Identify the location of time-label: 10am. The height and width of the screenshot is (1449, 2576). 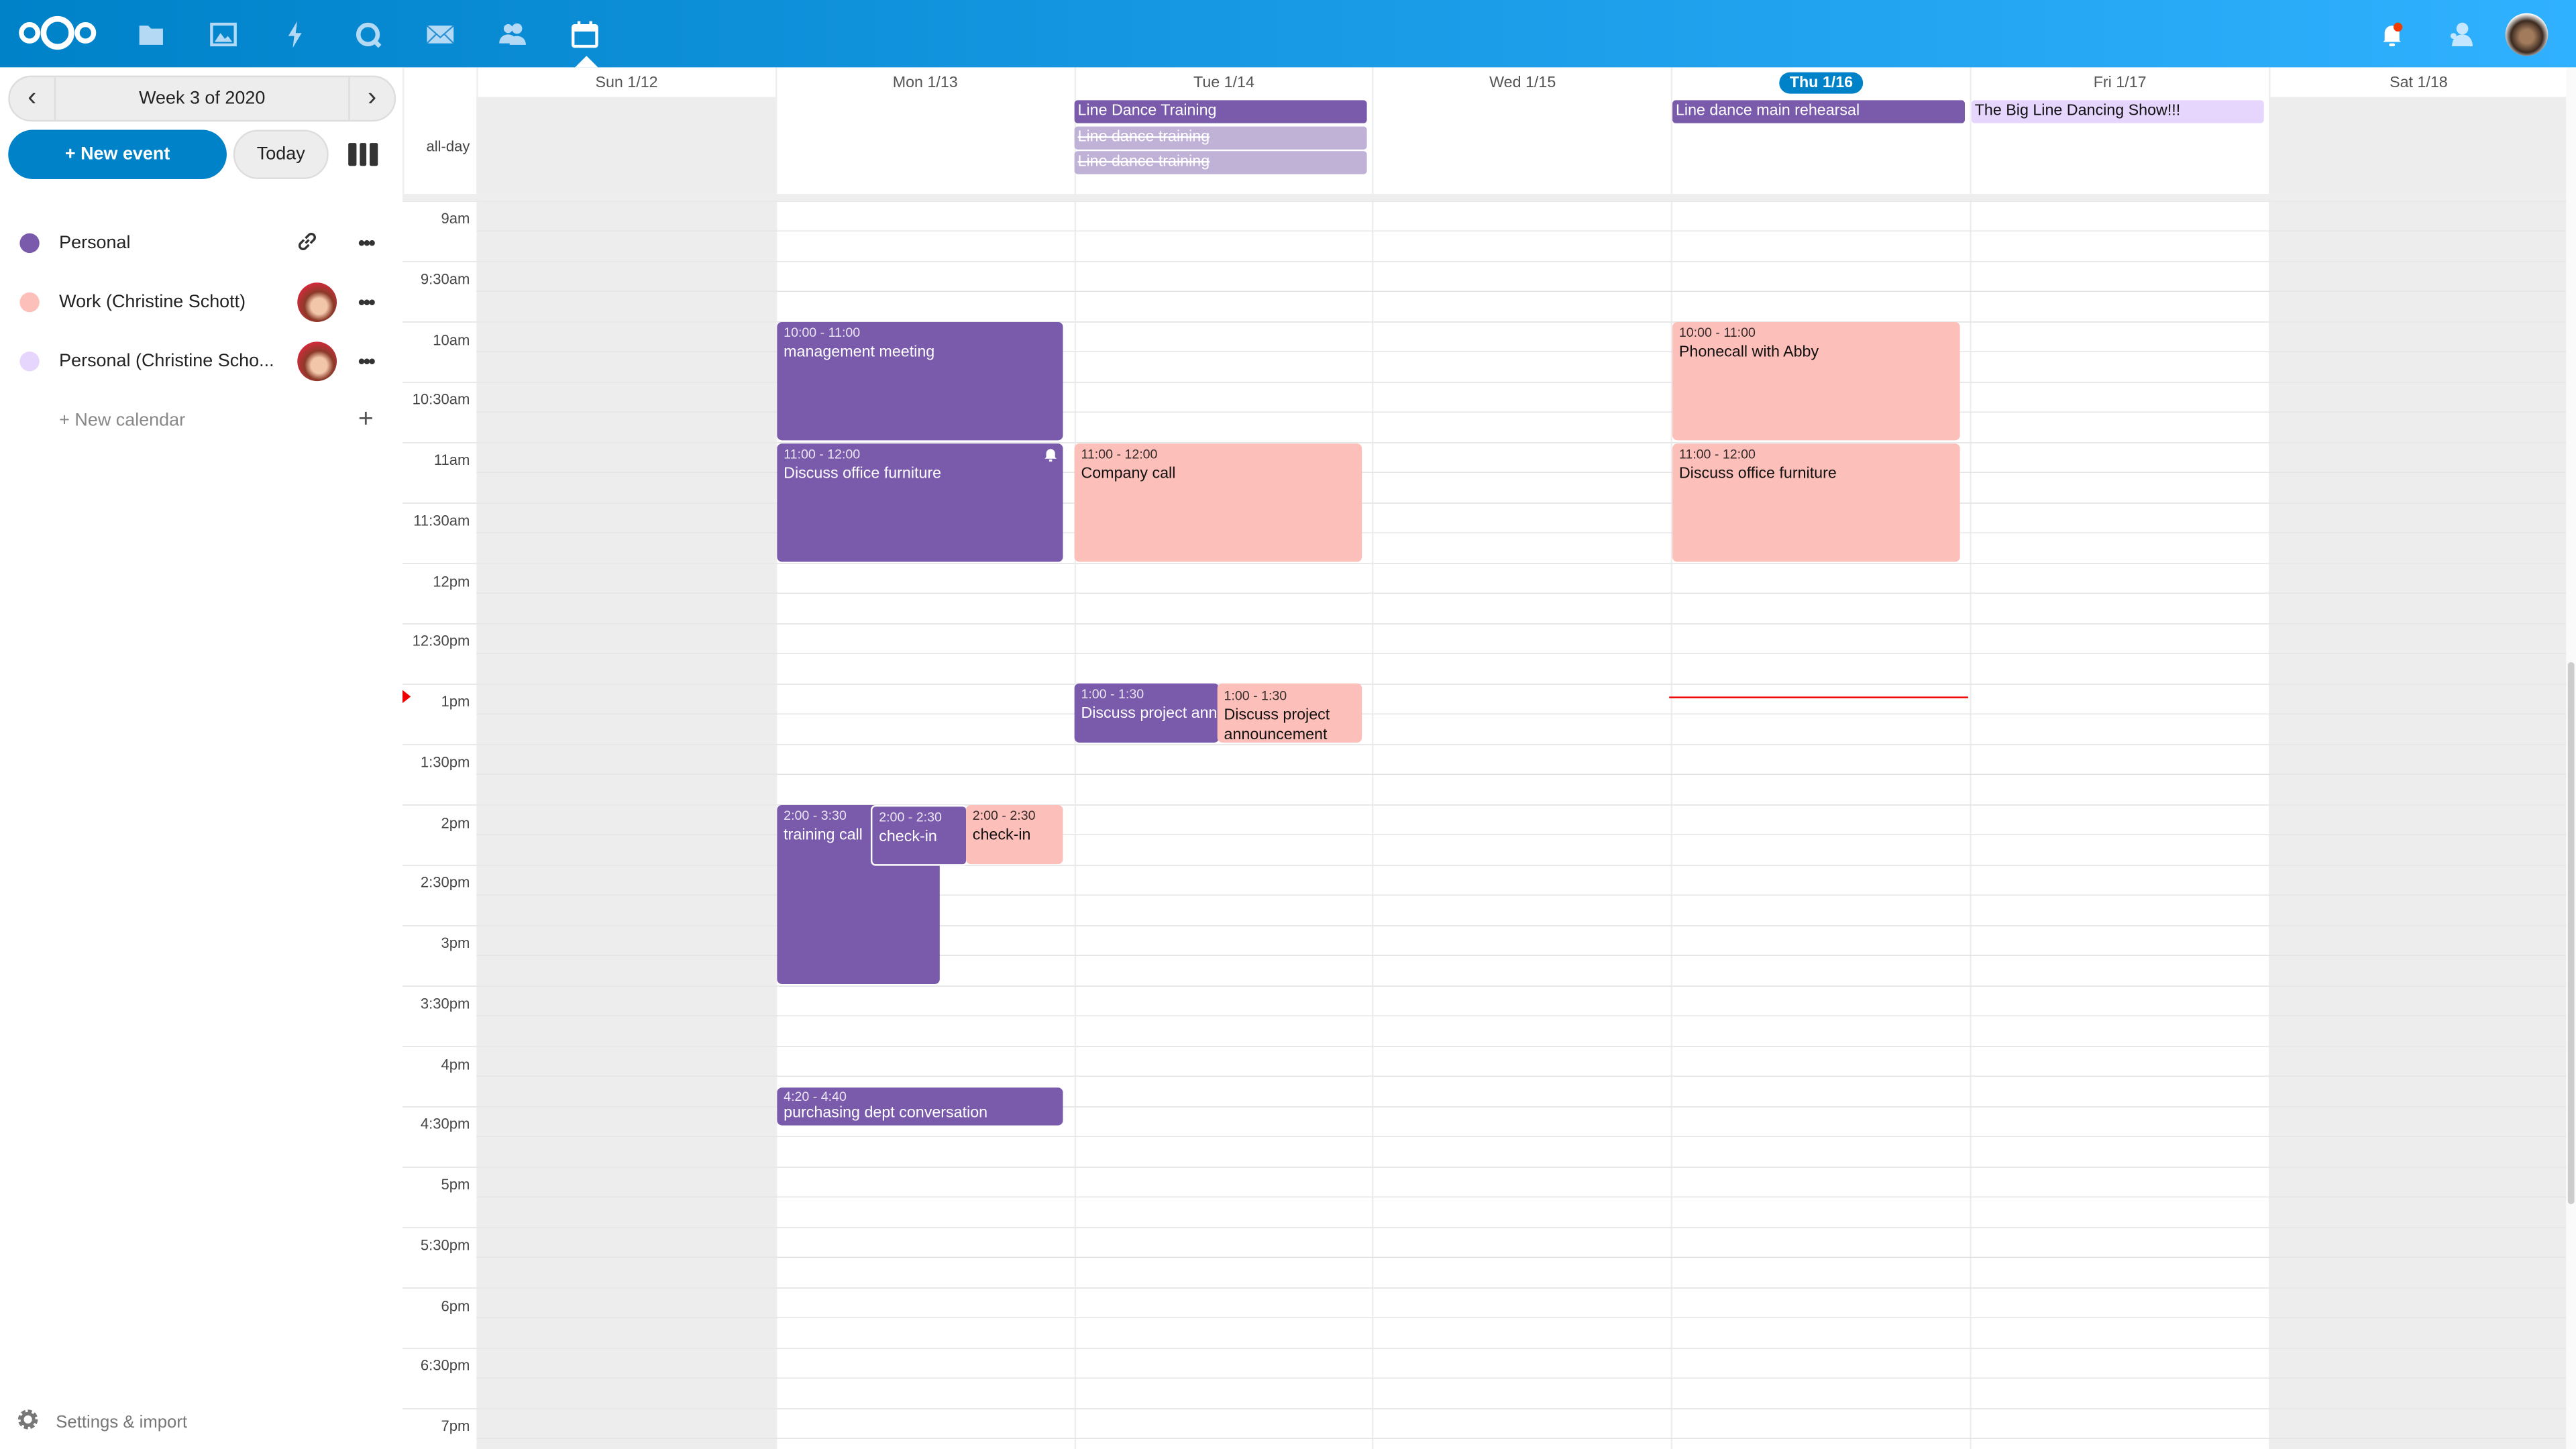
(451, 339).